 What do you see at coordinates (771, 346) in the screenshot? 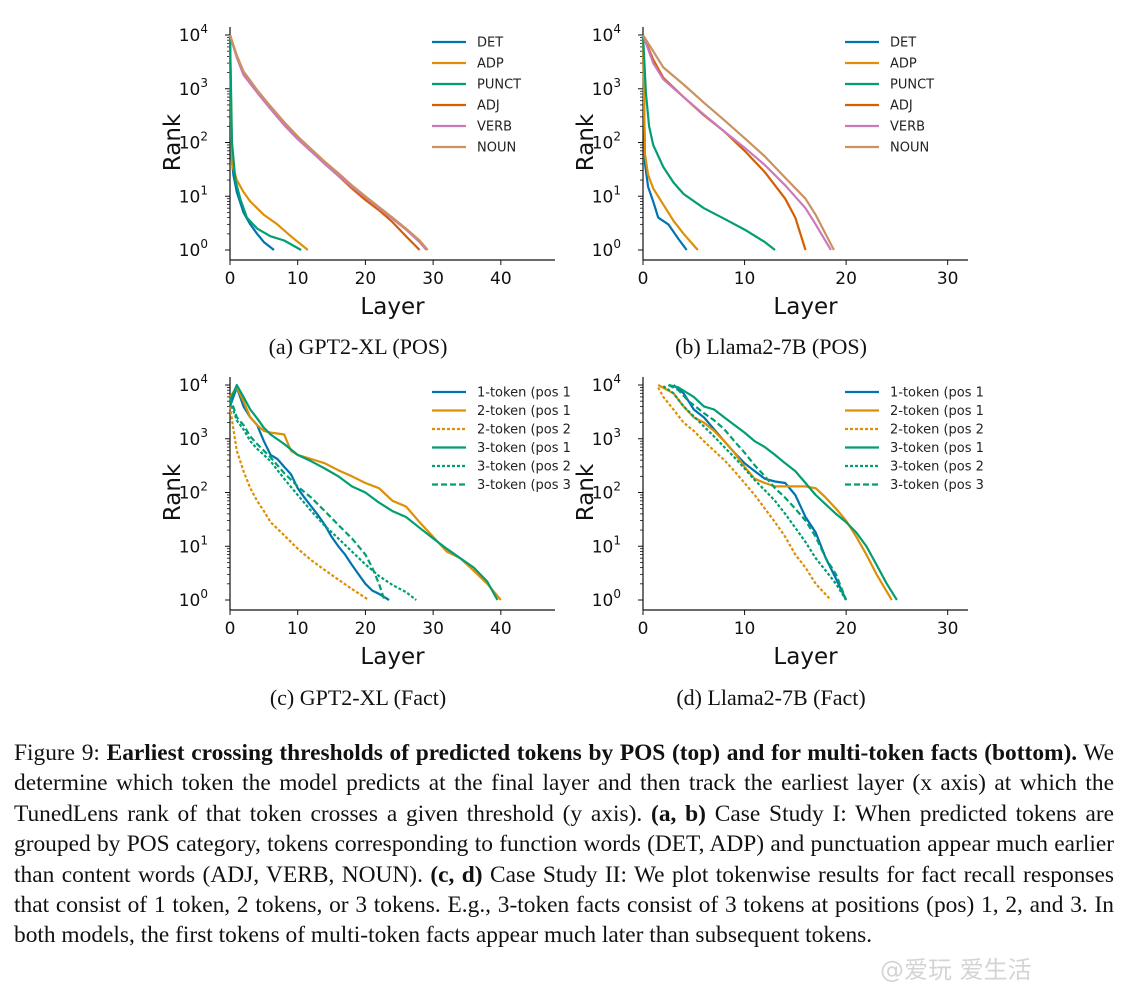
I see `subcaption-b: (b) Llama2-7B (POS)` at bounding box center [771, 346].